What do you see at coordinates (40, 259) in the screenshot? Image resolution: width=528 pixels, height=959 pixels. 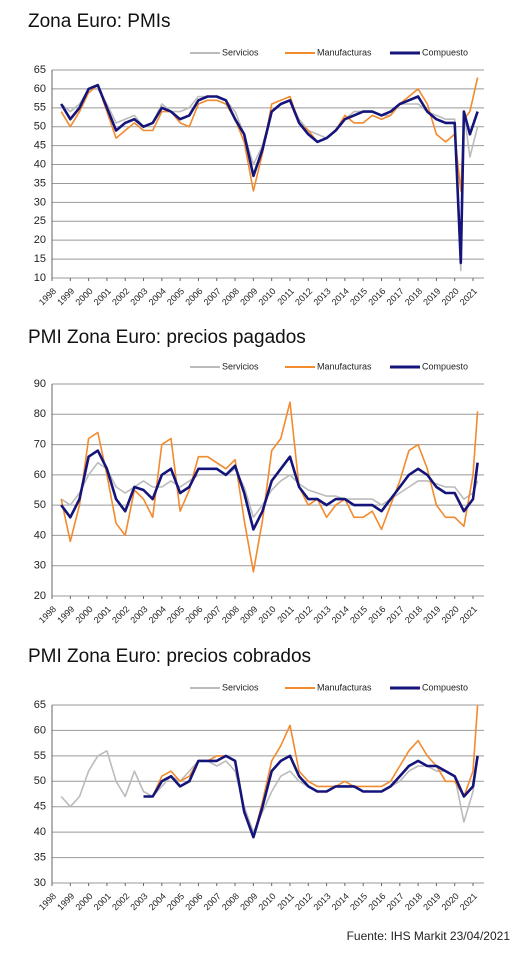 I see `y-tick-label: 15` at bounding box center [40, 259].